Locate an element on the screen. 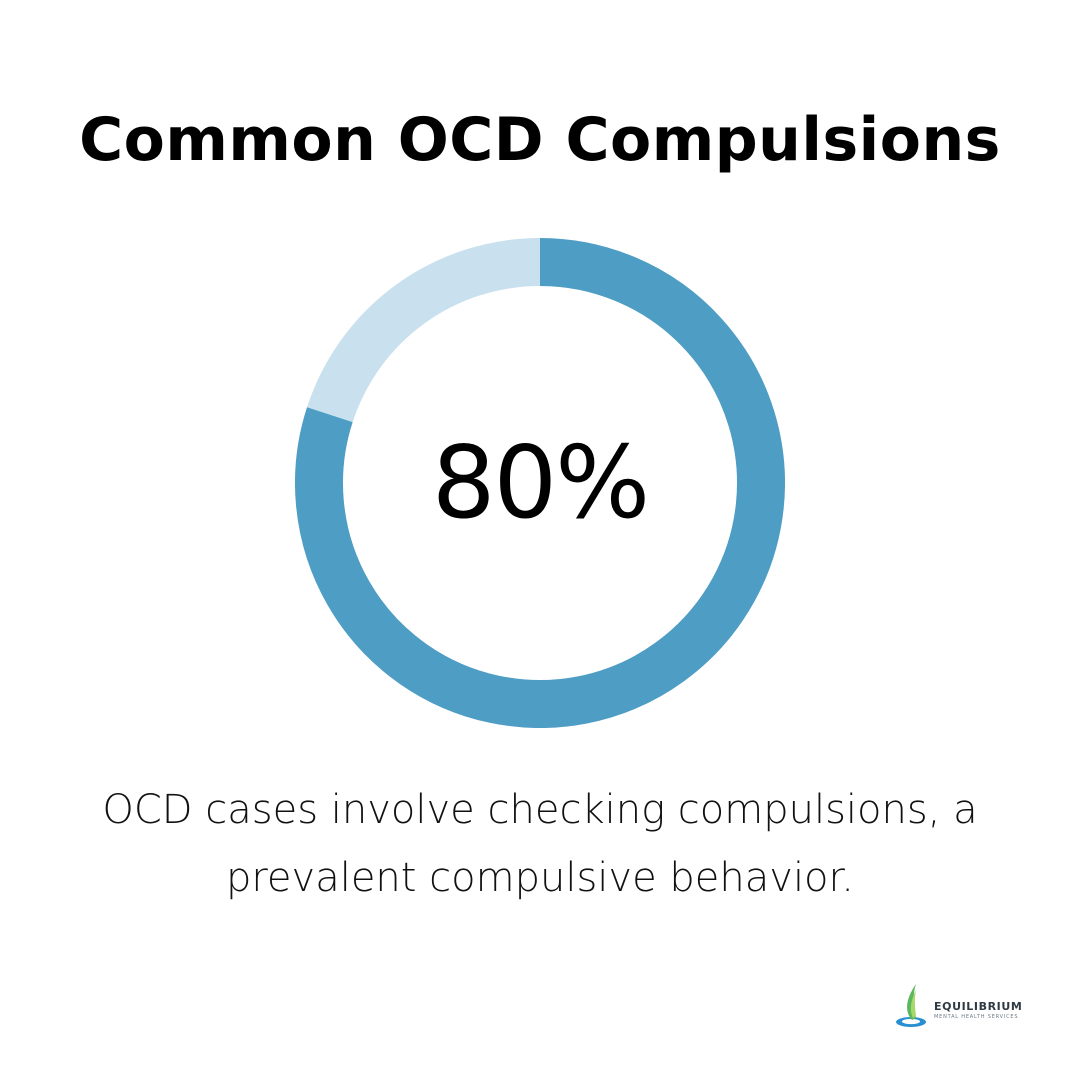 This screenshot has height=1086, width=1080. percentage-value: 80% is located at coordinates (540, 482).